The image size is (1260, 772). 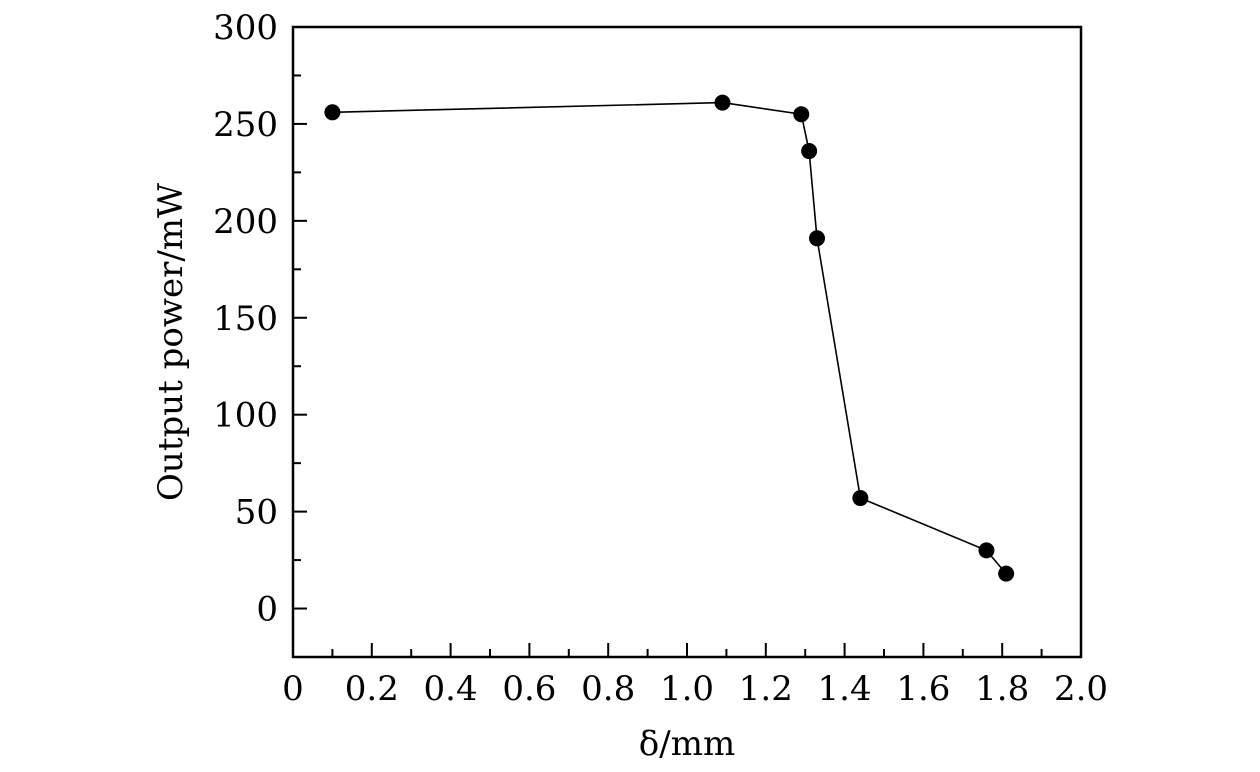 I want to click on x-tick-label: 0.2, so click(x=372, y=689).